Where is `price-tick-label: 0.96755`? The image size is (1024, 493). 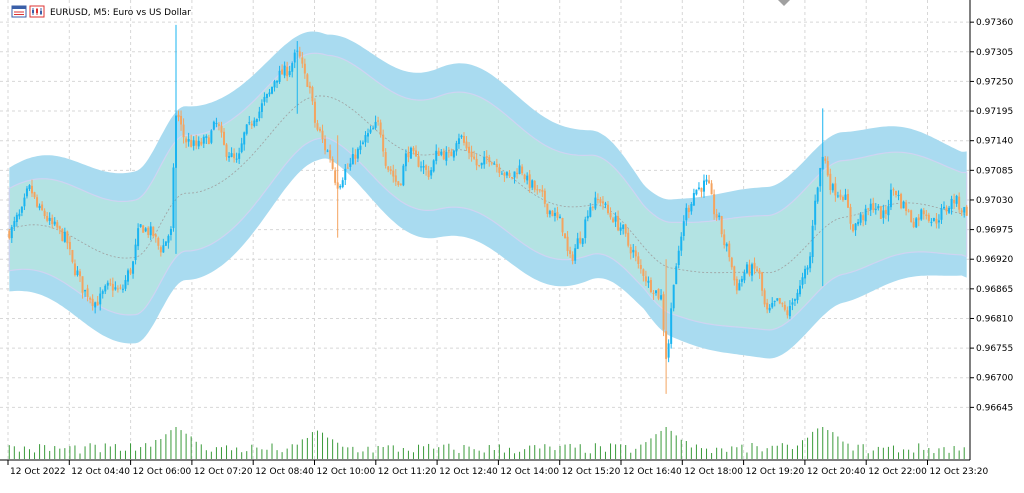 price-tick-label: 0.96755 is located at coordinates (994, 349).